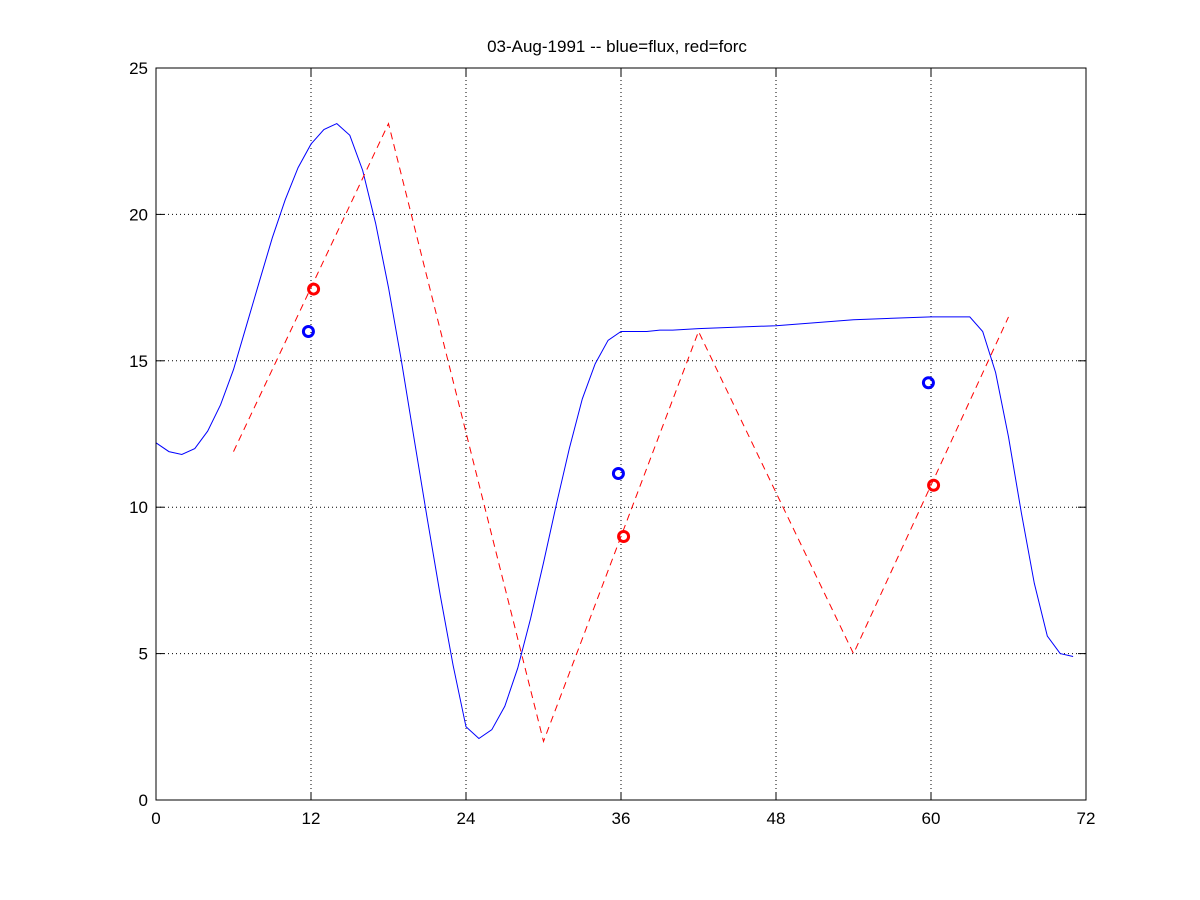  Describe the element at coordinates (466, 818) in the screenshot. I see `x-tick-label: 24` at that location.